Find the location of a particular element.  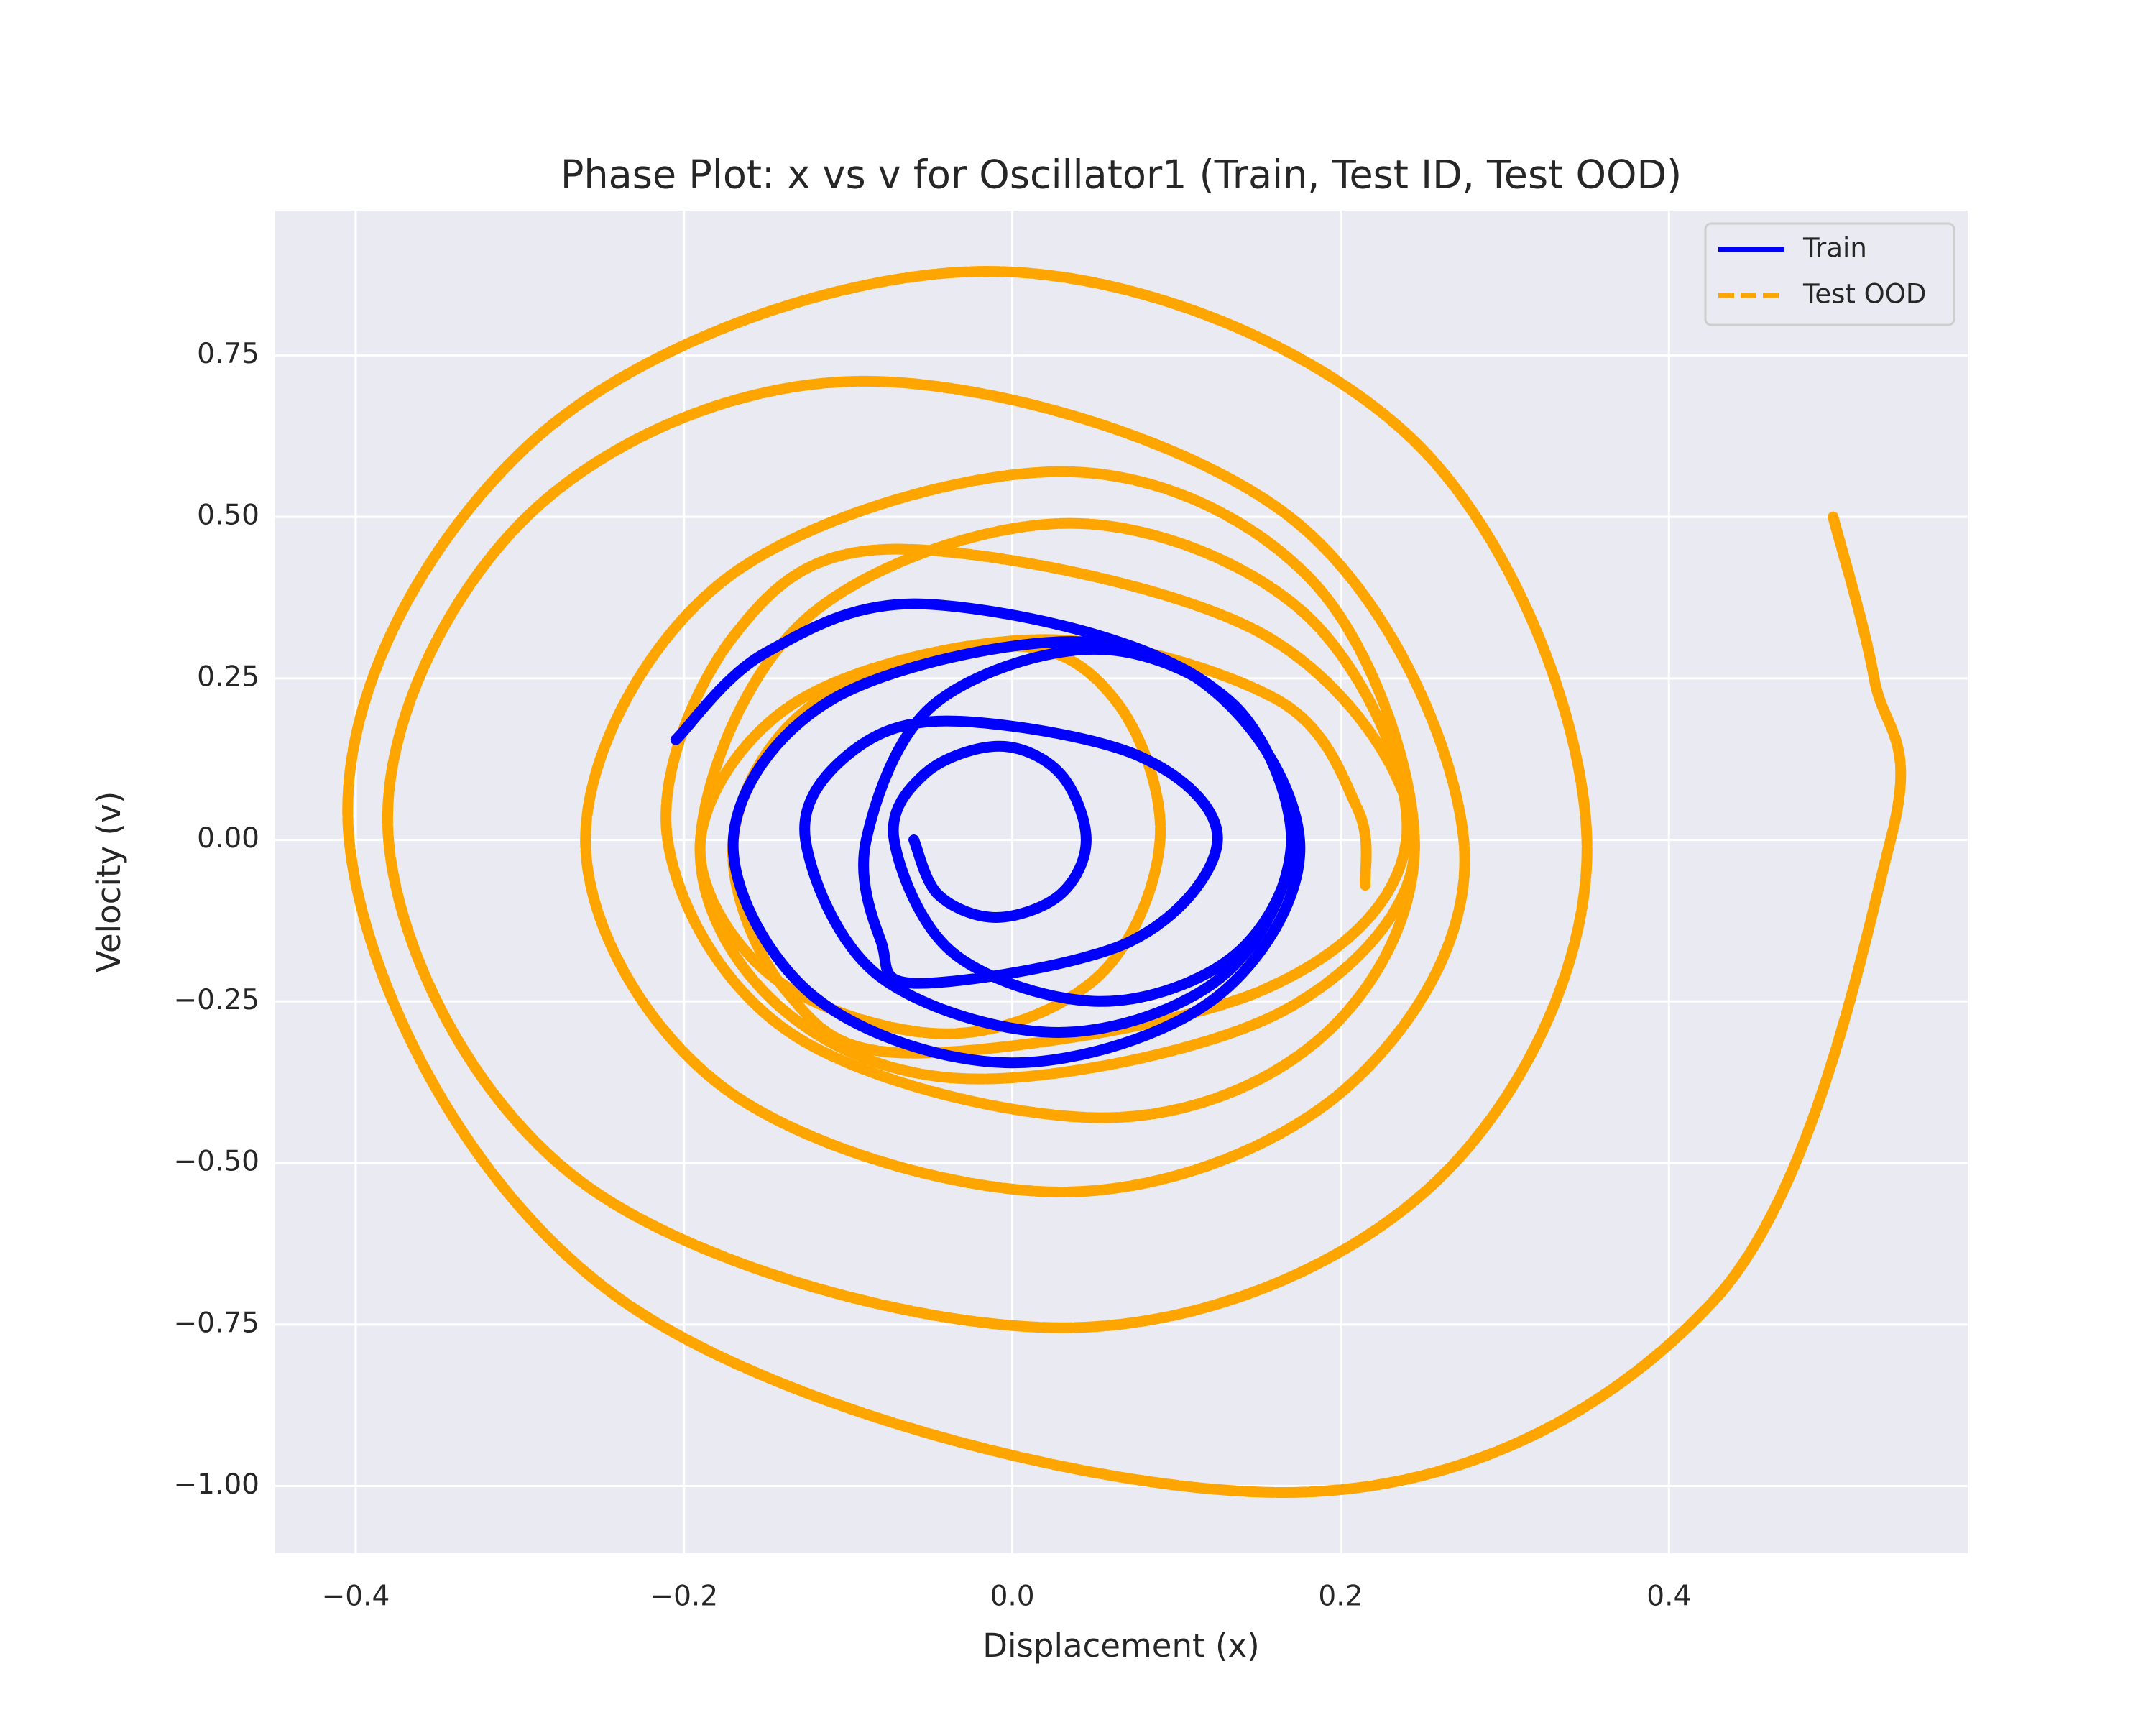

y-tick-label: −0.75 is located at coordinates (216, 1323).